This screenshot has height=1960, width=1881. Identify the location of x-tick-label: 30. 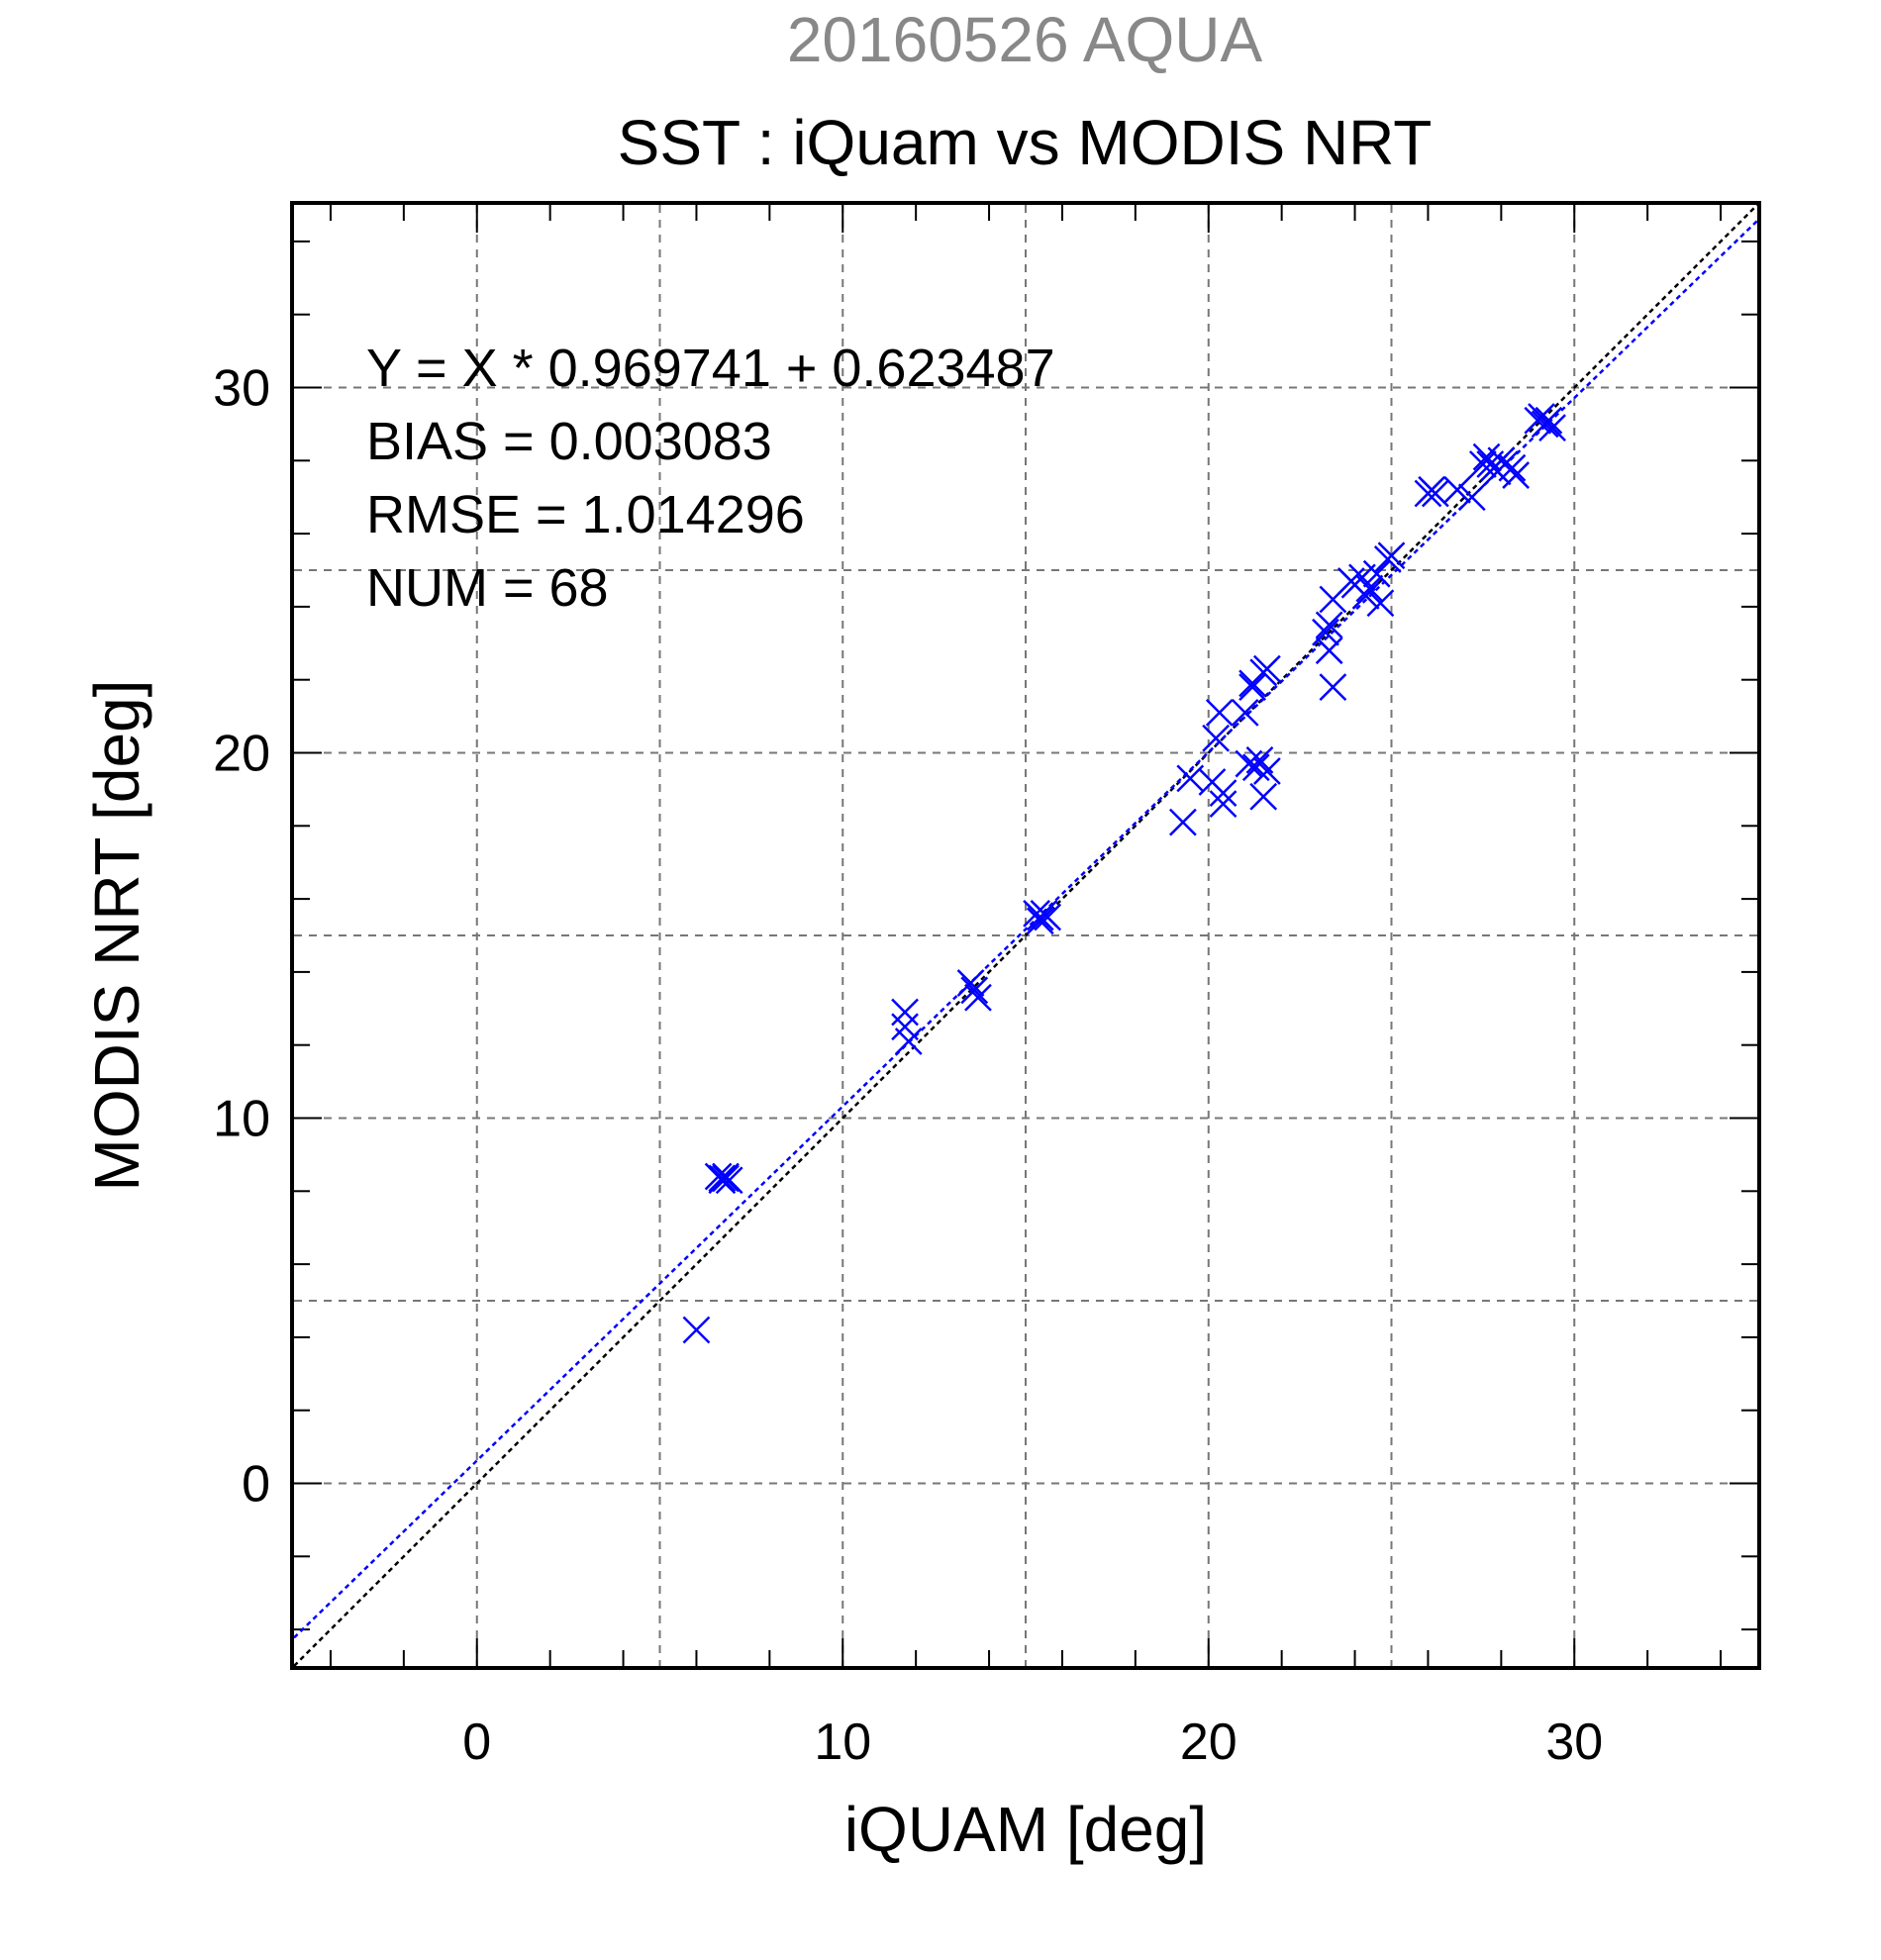
(1574, 1742).